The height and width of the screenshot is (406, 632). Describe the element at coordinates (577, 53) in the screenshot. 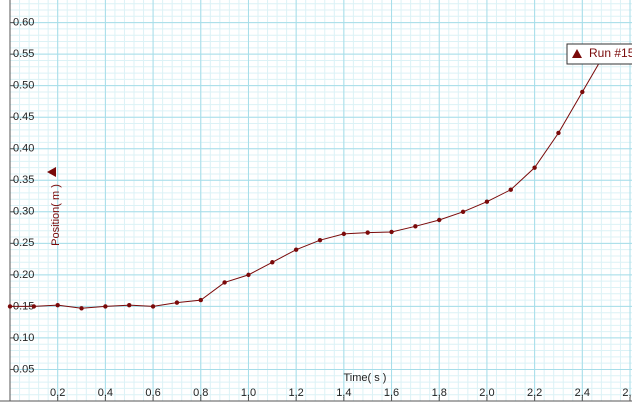

I see `legend-marker` at that location.